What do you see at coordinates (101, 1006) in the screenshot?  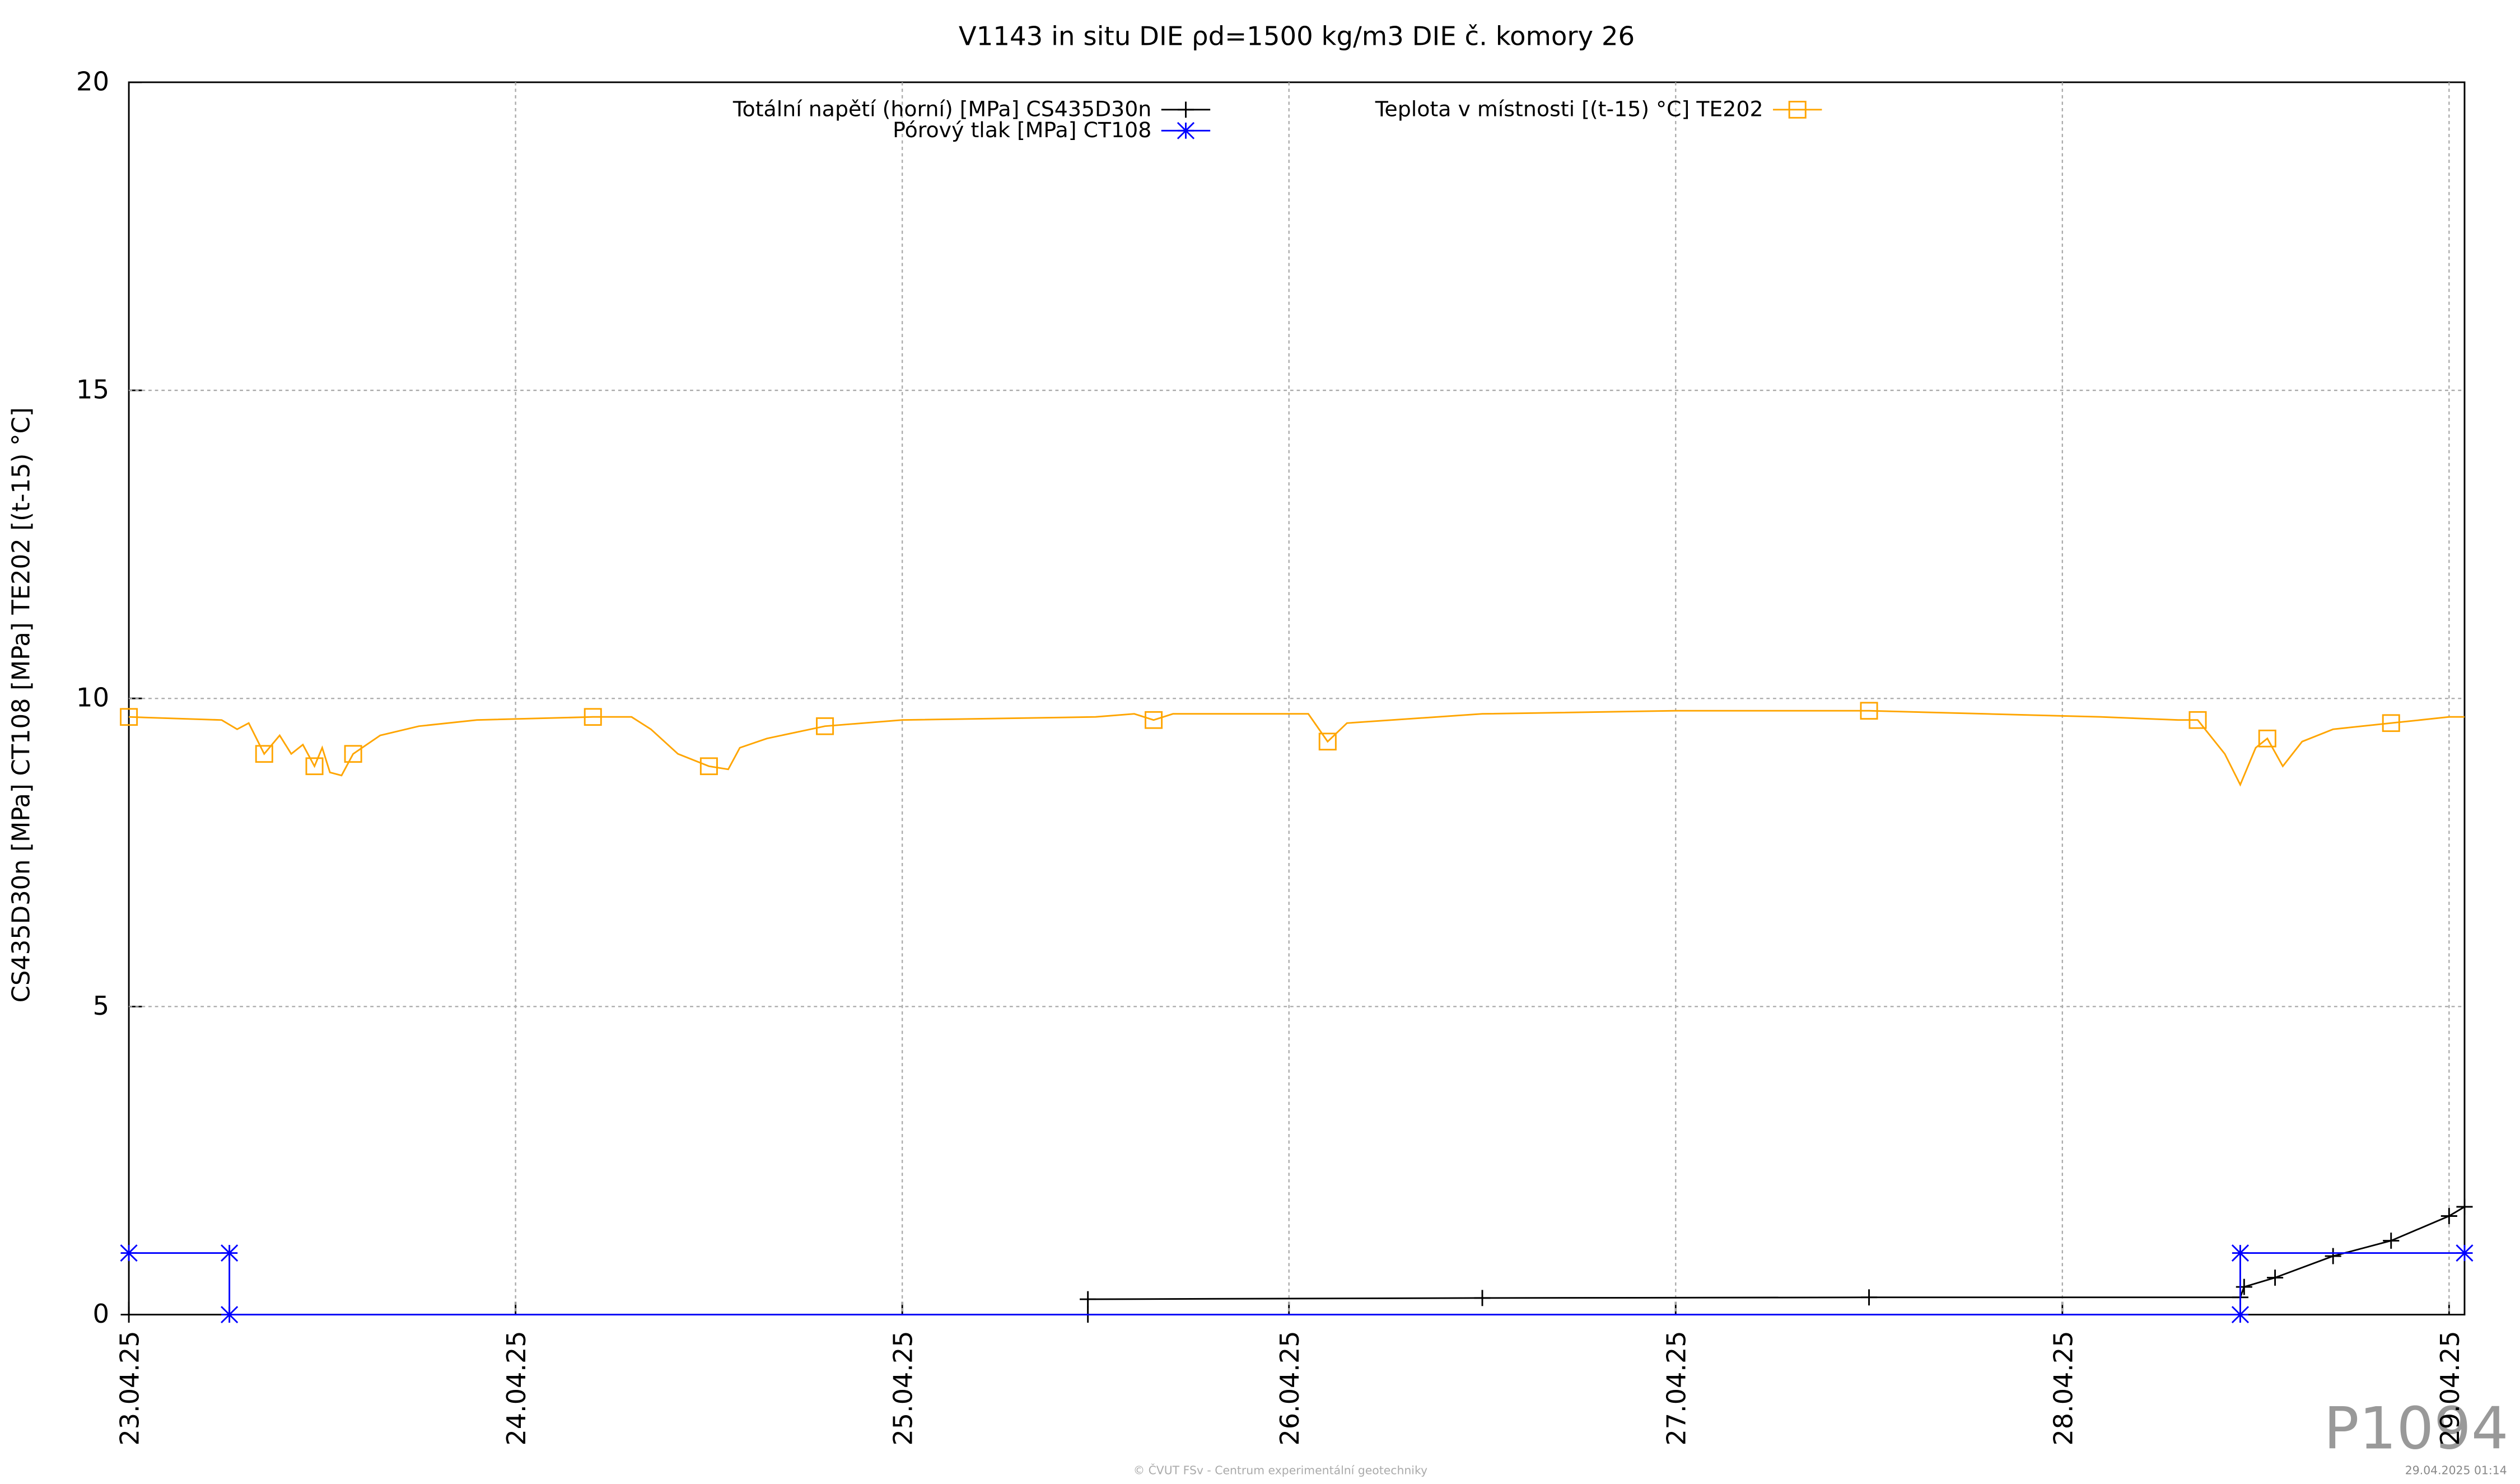 I see `y-tick-label: 5` at bounding box center [101, 1006].